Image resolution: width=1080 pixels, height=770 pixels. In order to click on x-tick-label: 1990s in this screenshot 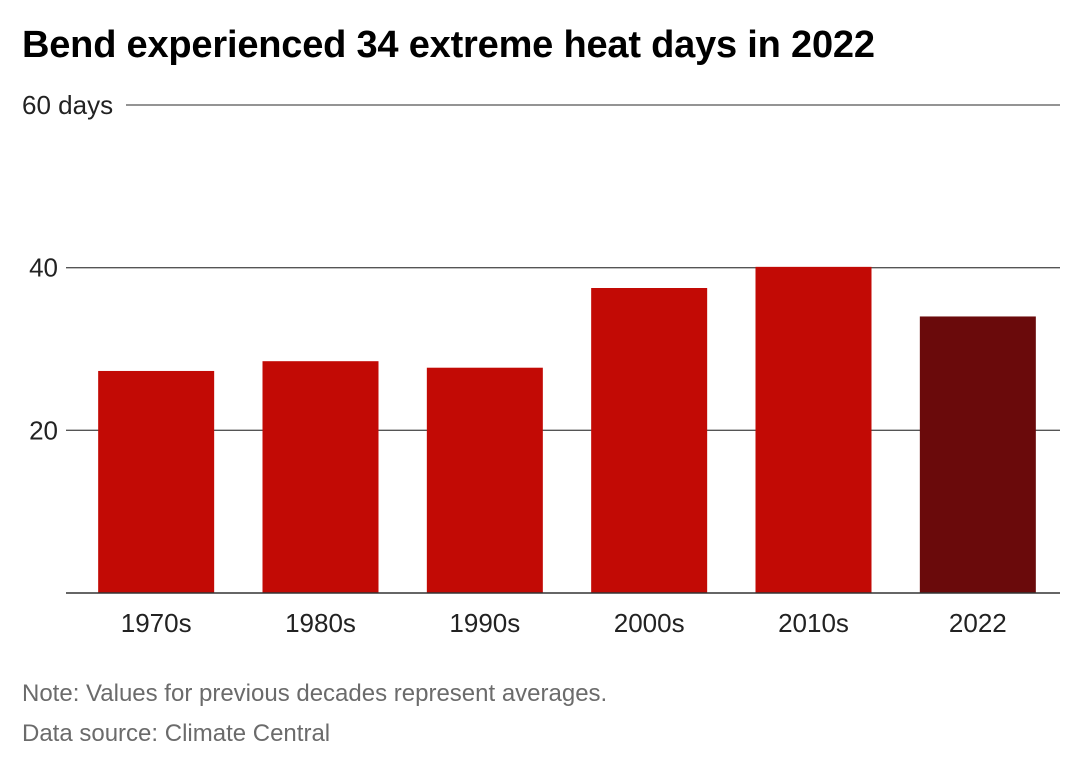, I will do `click(484, 623)`.